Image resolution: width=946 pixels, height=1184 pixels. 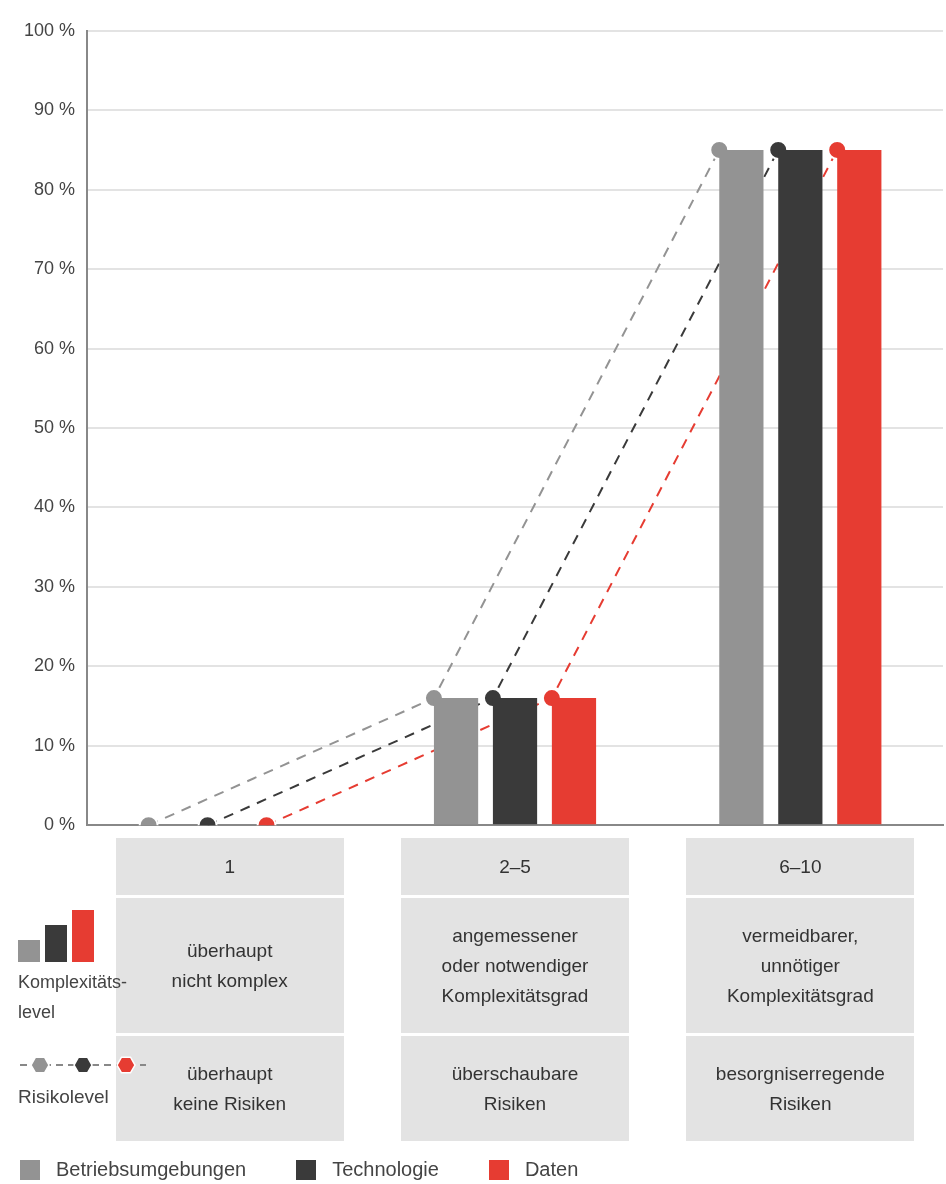 I want to click on y-tick-label: 40 %, so click(x=55, y=506).